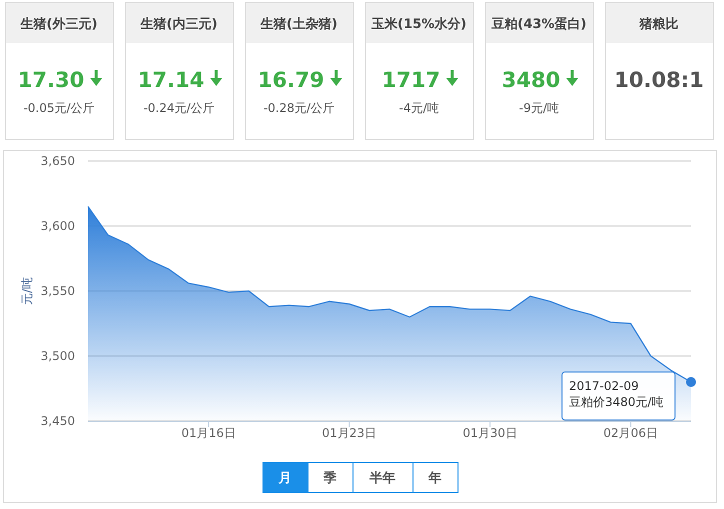 The image size is (724, 509). What do you see at coordinates (616, 394) in the screenshot?
I see `annotation: 2017-02-09 豆粕价3480元/吨` at bounding box center [616, 394].